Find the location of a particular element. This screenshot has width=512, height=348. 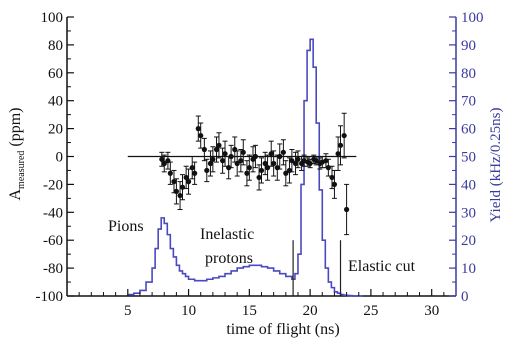

right-tick-label: 10 is located at coordinates (468, 269).